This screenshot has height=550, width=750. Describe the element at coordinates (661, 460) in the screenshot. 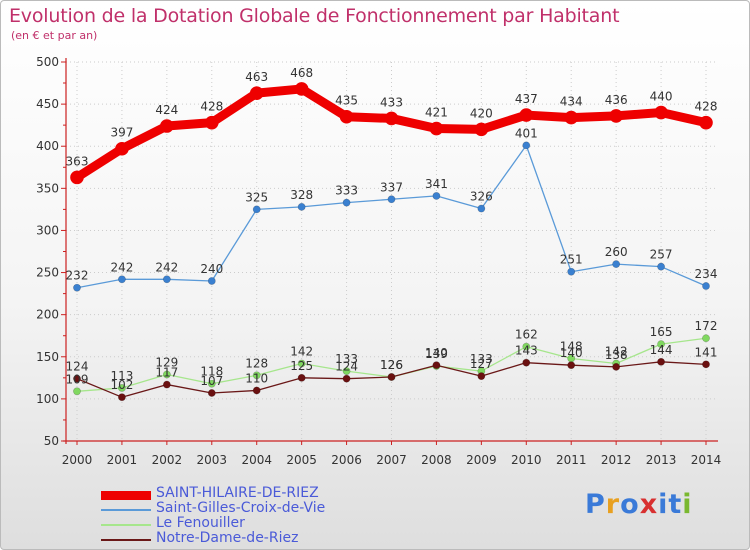

I see `x-tick-label: 2013` at that location.